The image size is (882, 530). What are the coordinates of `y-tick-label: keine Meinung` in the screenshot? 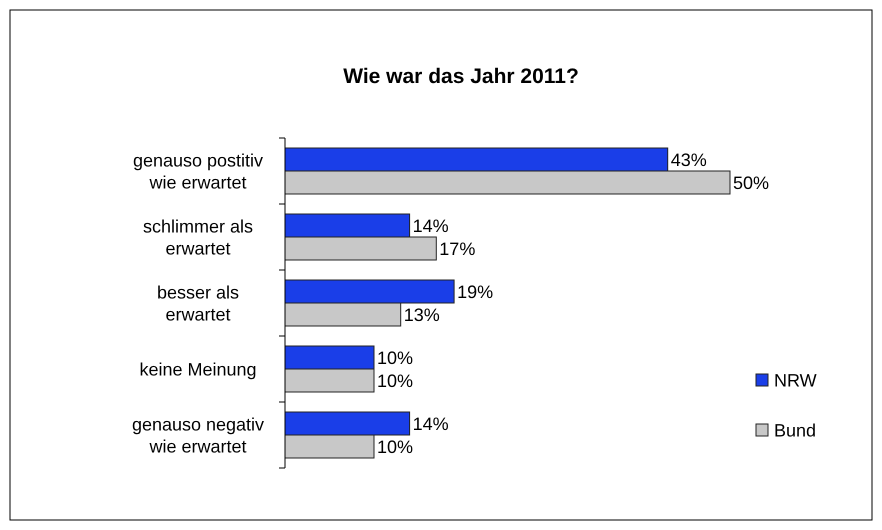 It's located at (198, 369).